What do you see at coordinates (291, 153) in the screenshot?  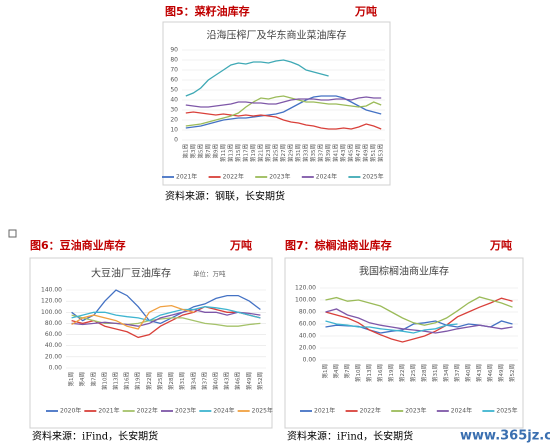 I see `x-tick-label: 第29周` at bounding box center [291, 153].